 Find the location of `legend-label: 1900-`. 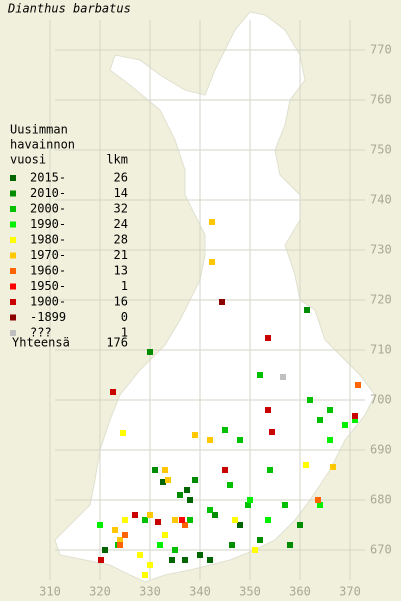

legend-label: 1900- is located at coordinates (48, 302).